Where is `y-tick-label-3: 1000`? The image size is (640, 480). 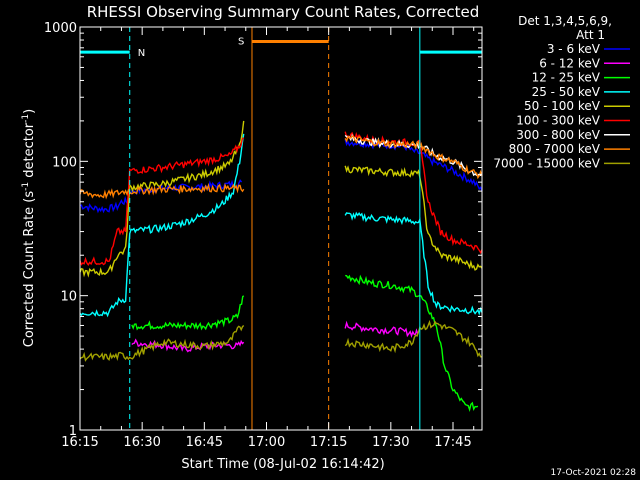
y-tick-label-3: 1000 is located at coordinates (60, 28).